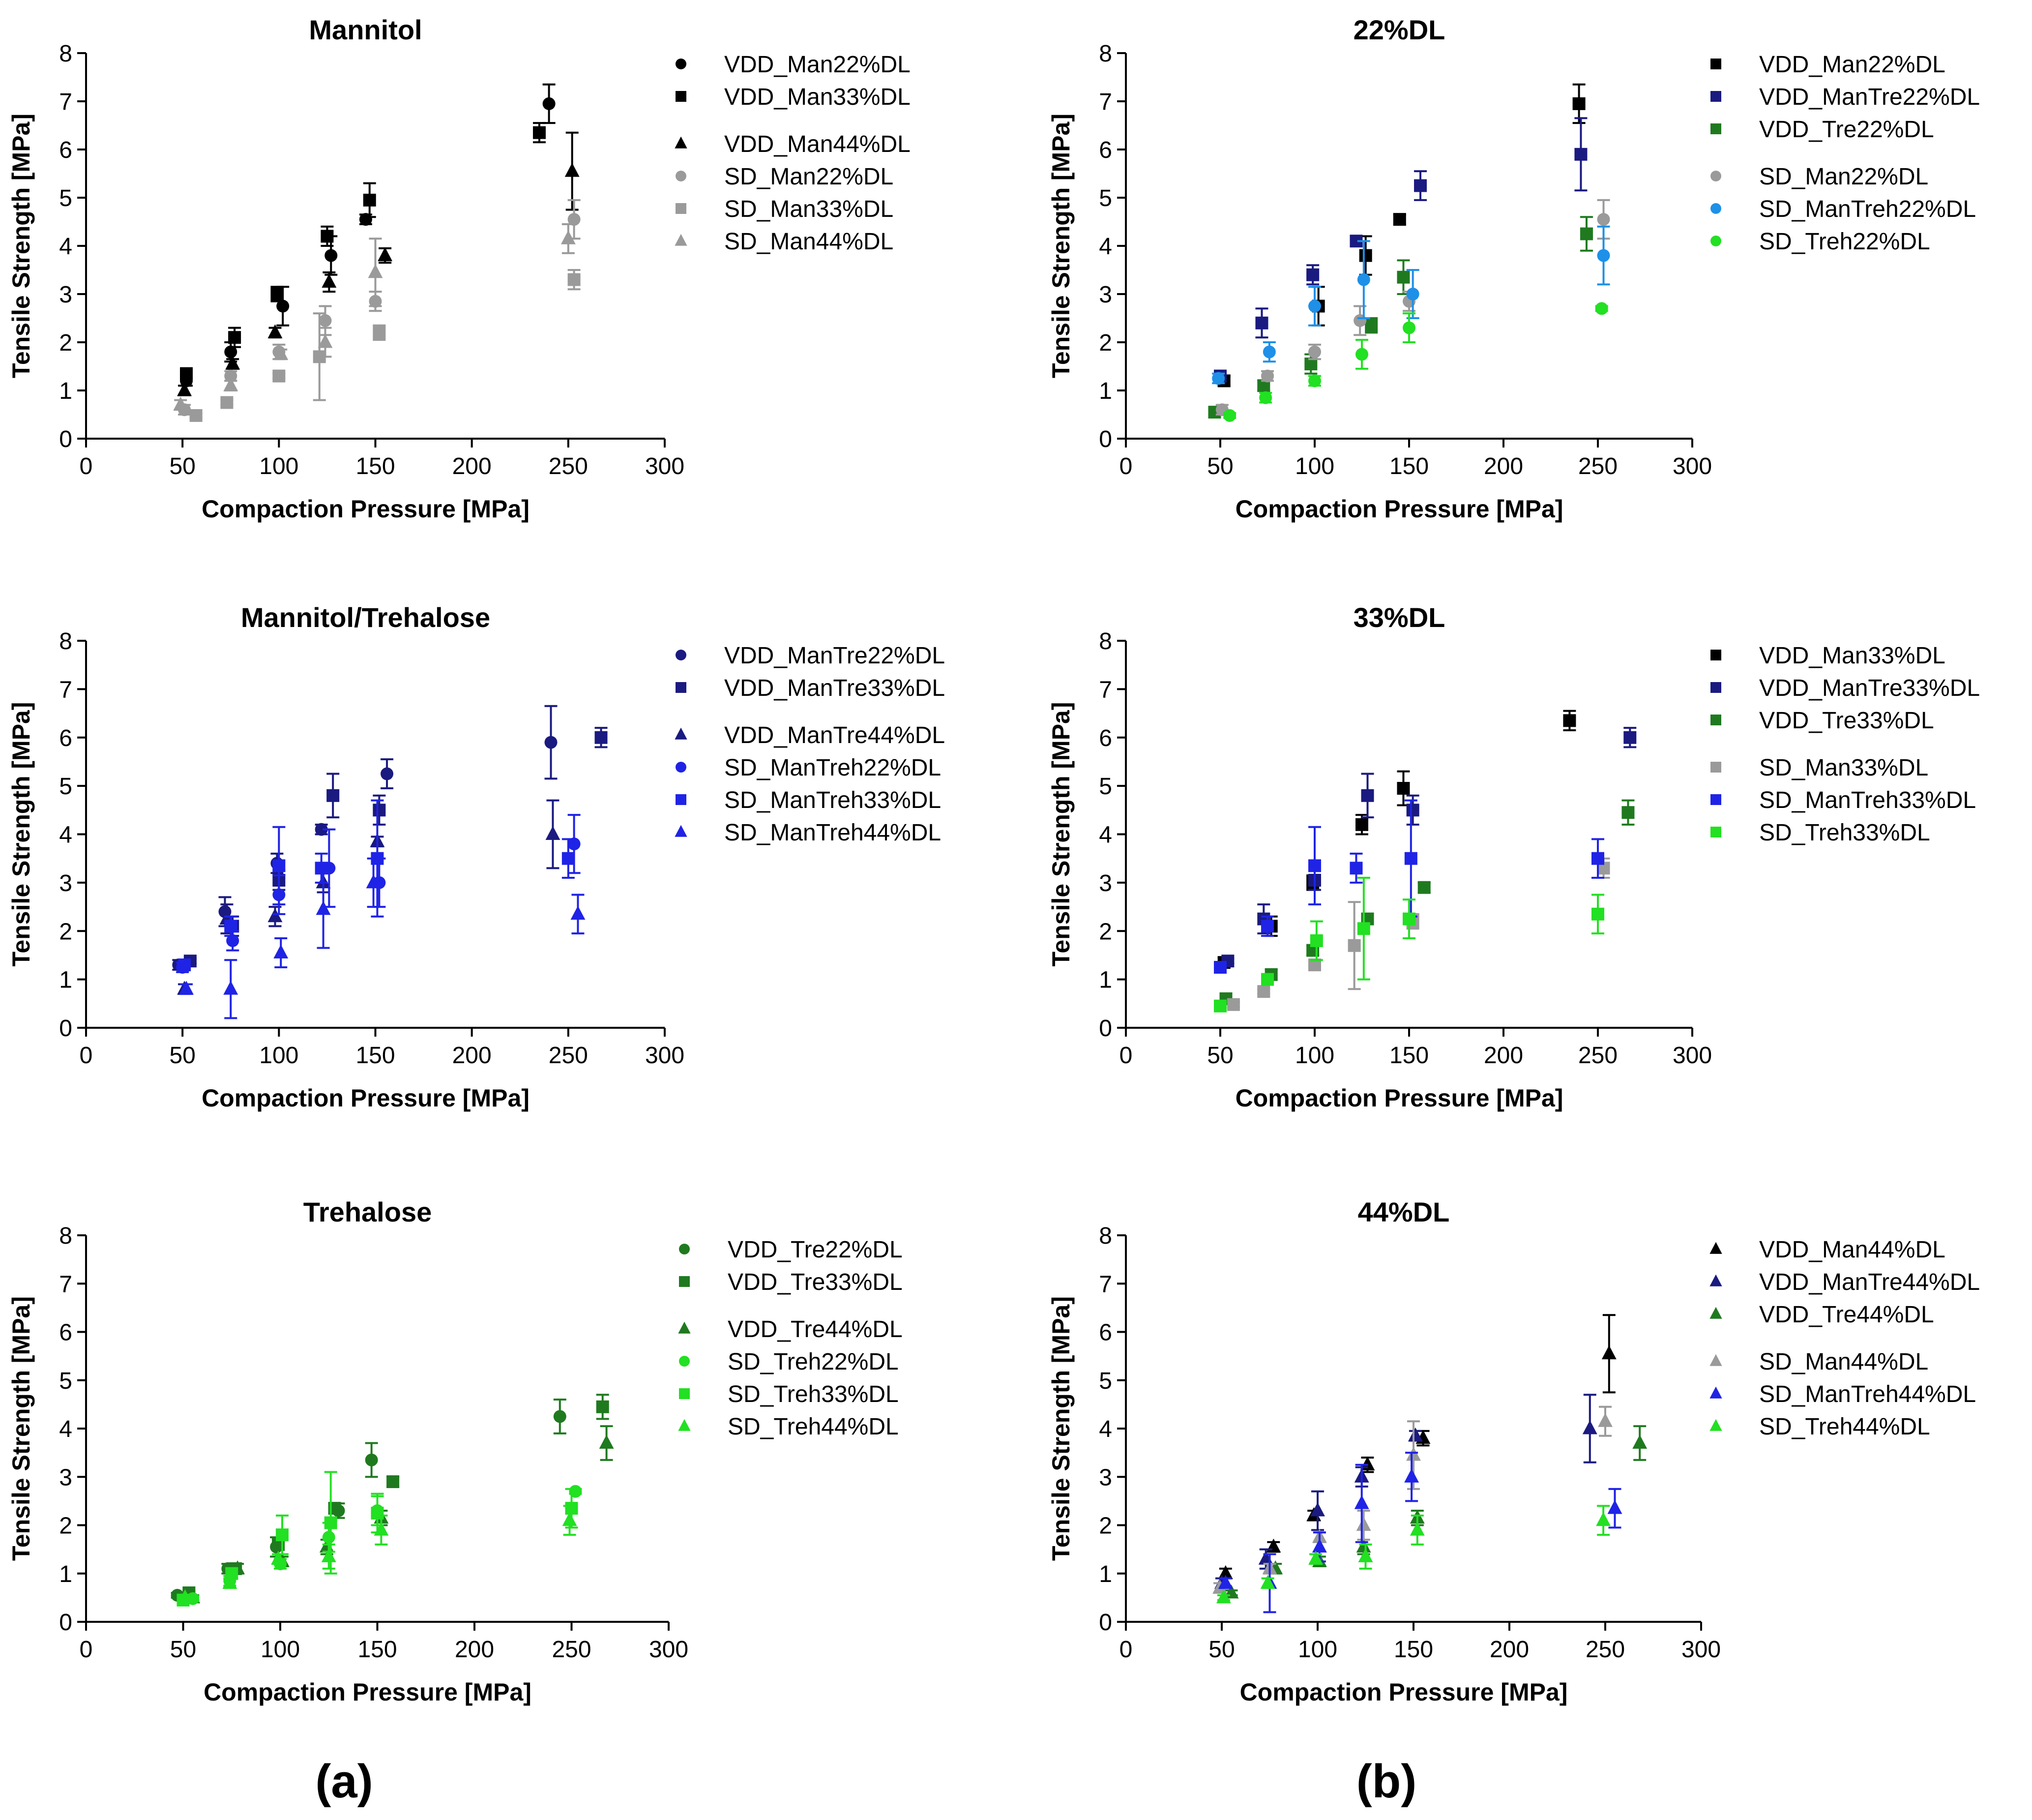 Image resolution: width=2032 pixels, height=1820 pixels. Describe the element at coordinates (344, 1781) in the screenshot. I see `panel-label-a: (a)` at that location.